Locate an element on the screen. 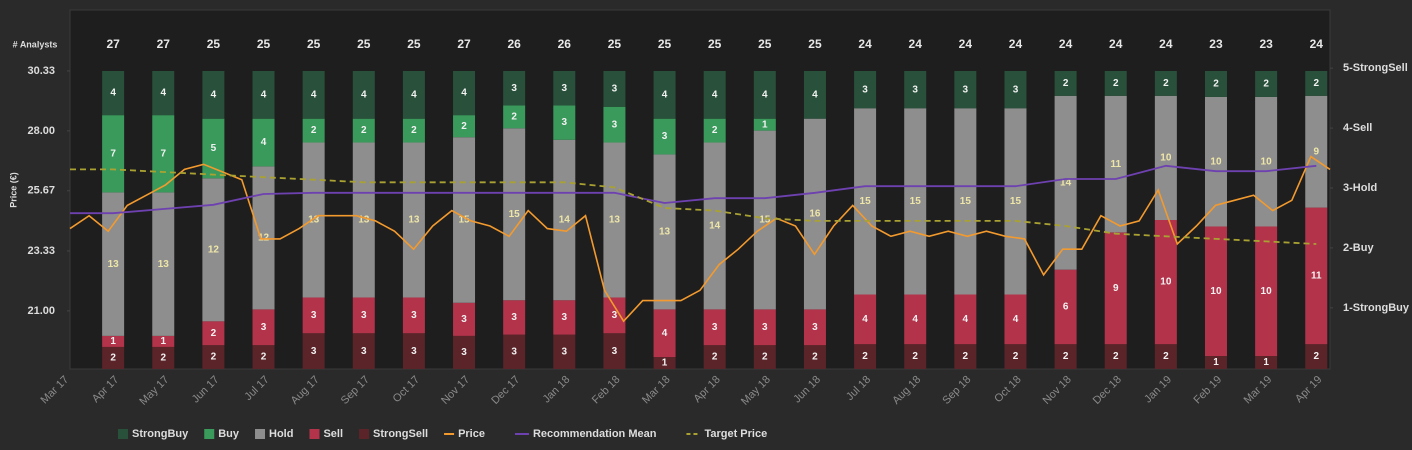 This screenshot has width=1412, height=450. y2-tick-label: 4-Sell is located at coordinates (1357, 128).